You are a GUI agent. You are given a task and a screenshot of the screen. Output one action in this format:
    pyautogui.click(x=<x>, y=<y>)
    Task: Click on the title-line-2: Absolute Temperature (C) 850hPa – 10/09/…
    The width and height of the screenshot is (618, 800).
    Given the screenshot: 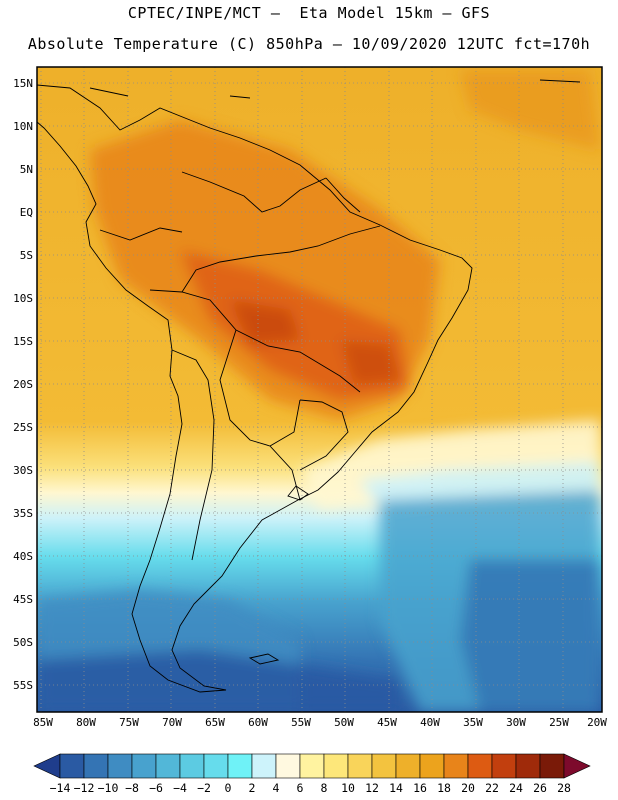 What is the action you would take?
    pyautogui.click(x=309, y=44)
    